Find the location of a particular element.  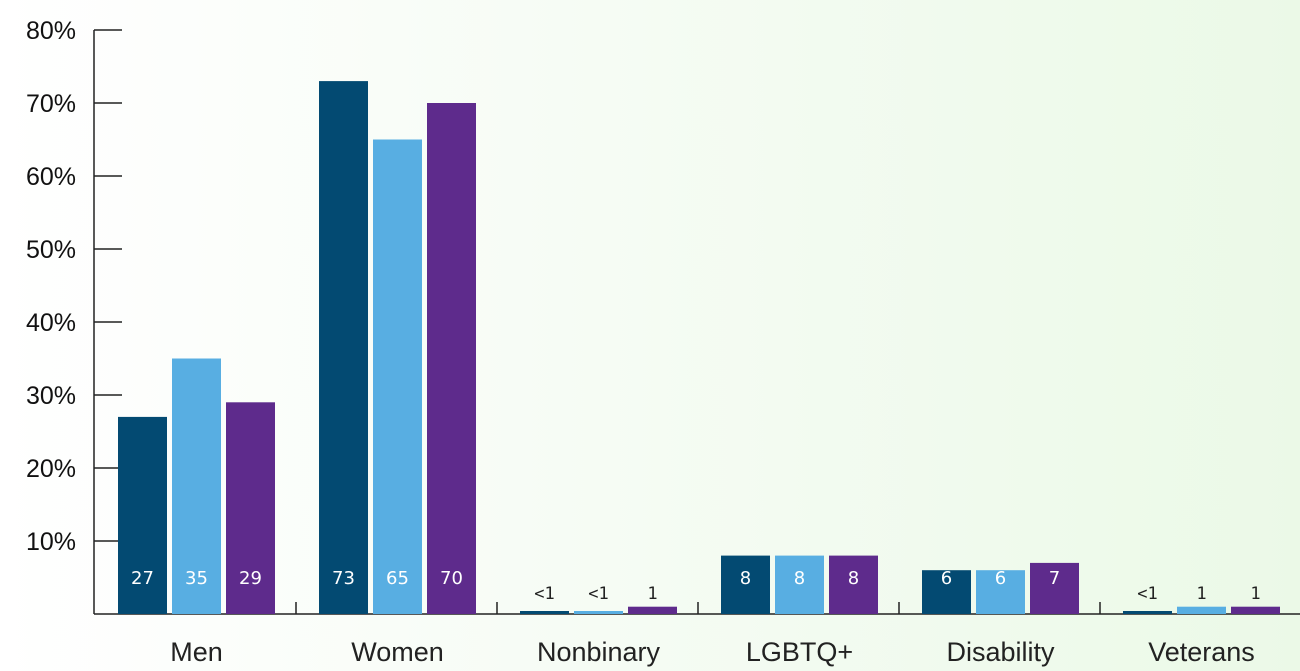

x-tick-label: LGBTQ+ is located at coordinates (799, 652).